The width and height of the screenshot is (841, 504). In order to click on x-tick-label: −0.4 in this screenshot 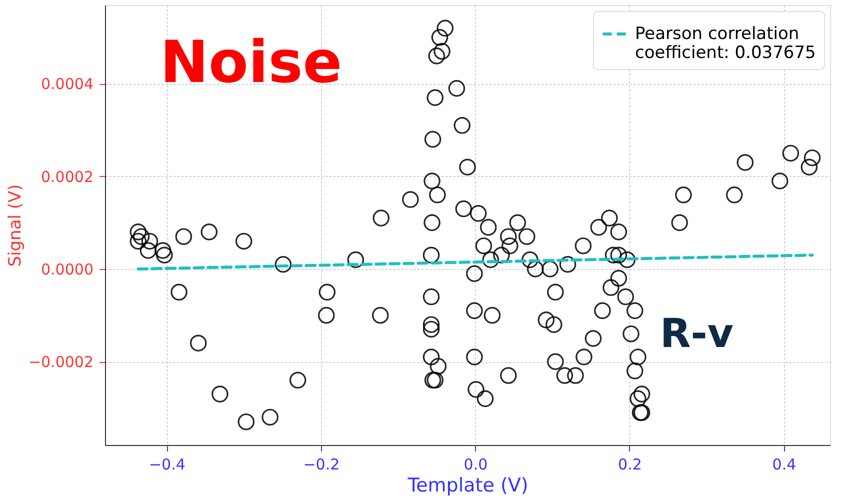, I will do `click(167, 465)`.